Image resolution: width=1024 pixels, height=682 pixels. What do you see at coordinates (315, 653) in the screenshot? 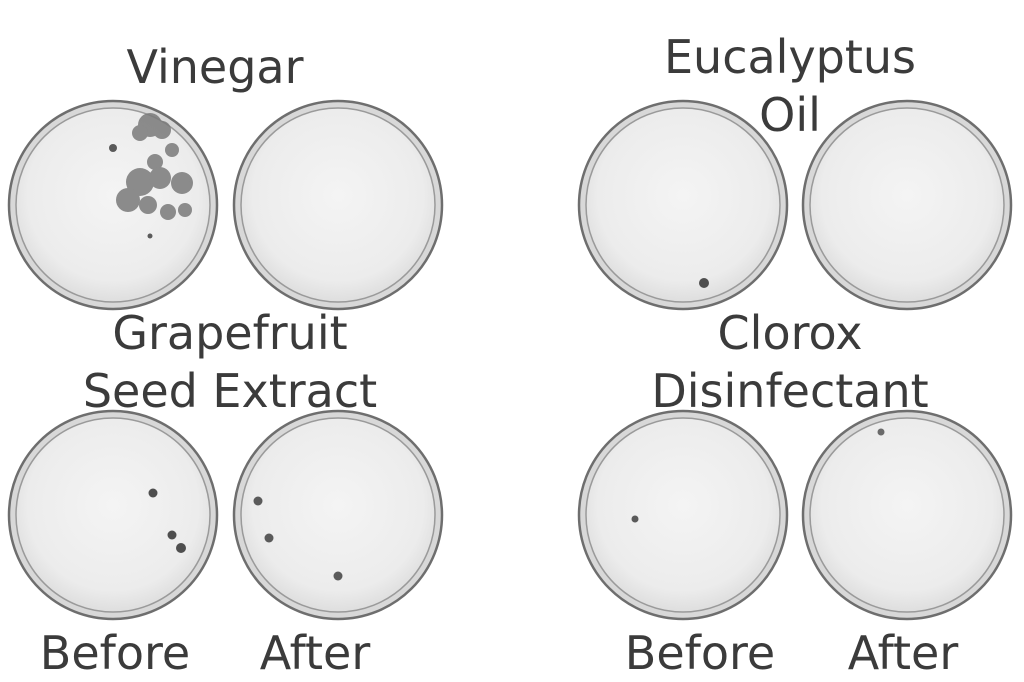
I see `column-label-left-after: After` at bounding box center [315, 653].